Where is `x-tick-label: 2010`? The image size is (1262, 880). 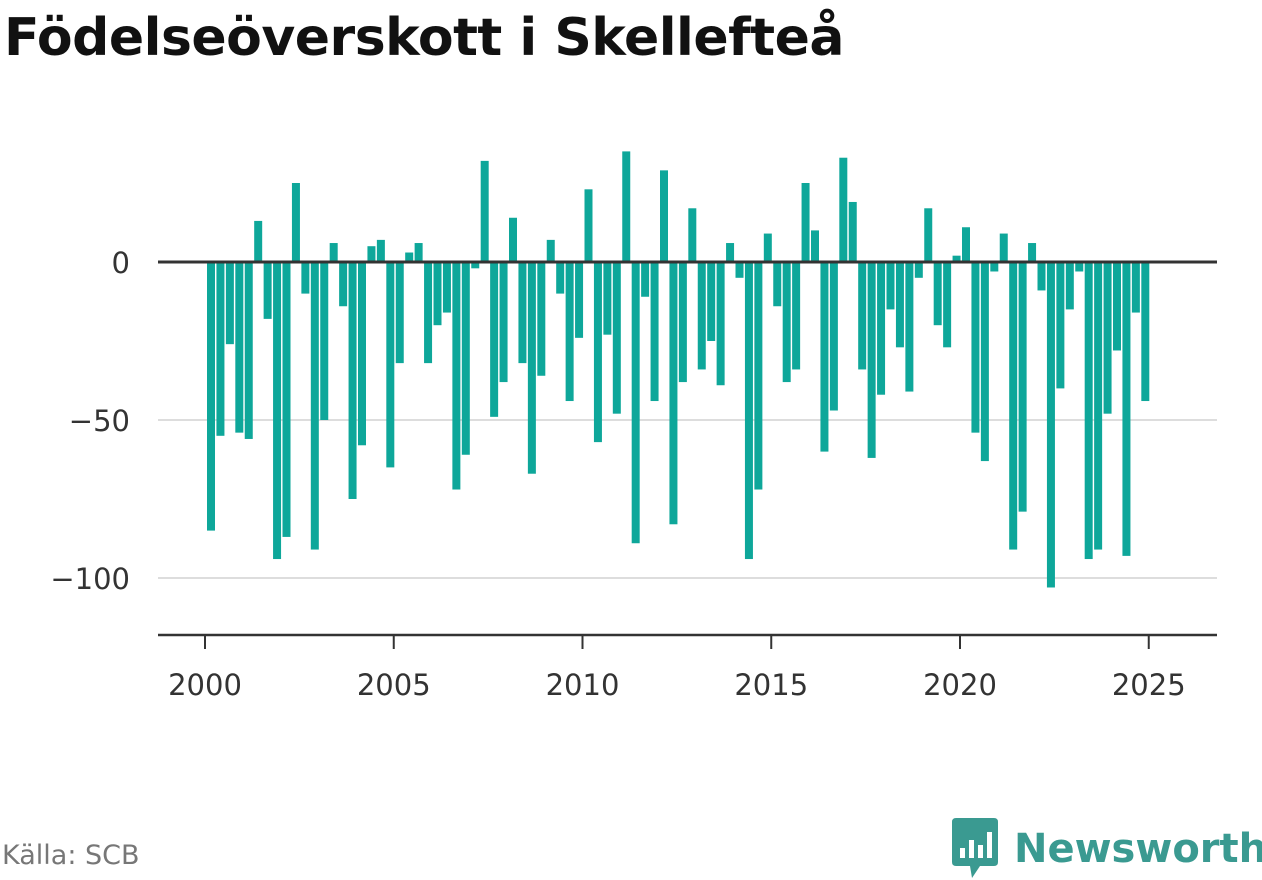 x-tick-label: 2010 is located at coordinates (583, 685).